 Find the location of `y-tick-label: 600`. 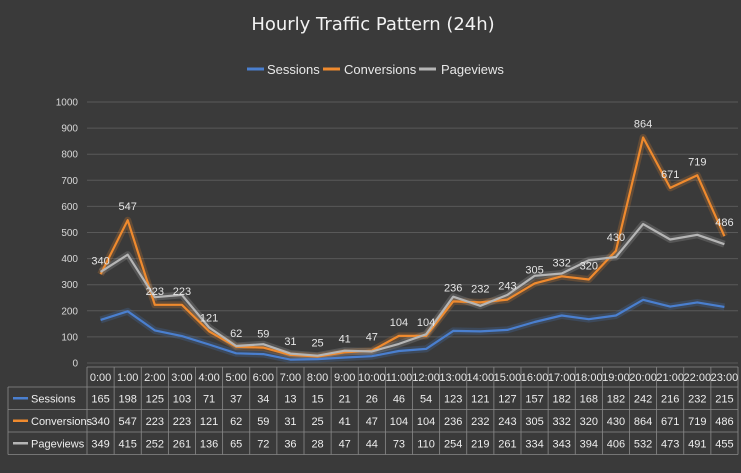

y-tick-label: 600 is located at coordinates (69, 207).